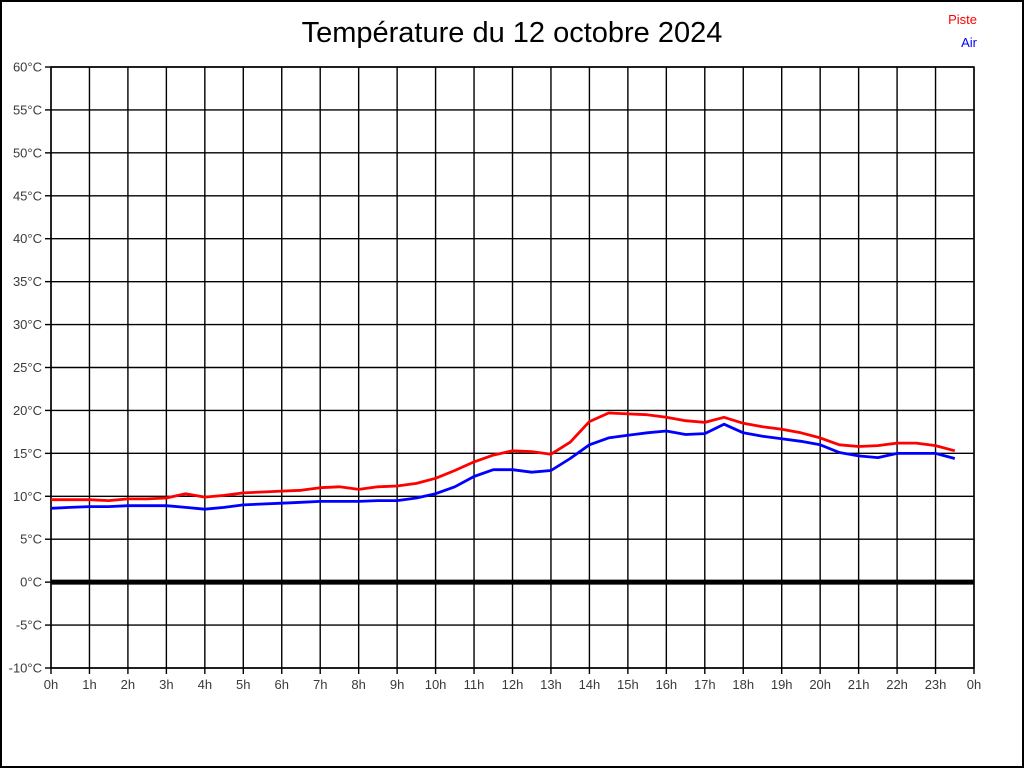 Image resolution: width=1024 pixels, height=768 pixels. Describe the element at coordinates (27, 238) in the screenshot. I see `y-tick-label: 40°C` at that location.